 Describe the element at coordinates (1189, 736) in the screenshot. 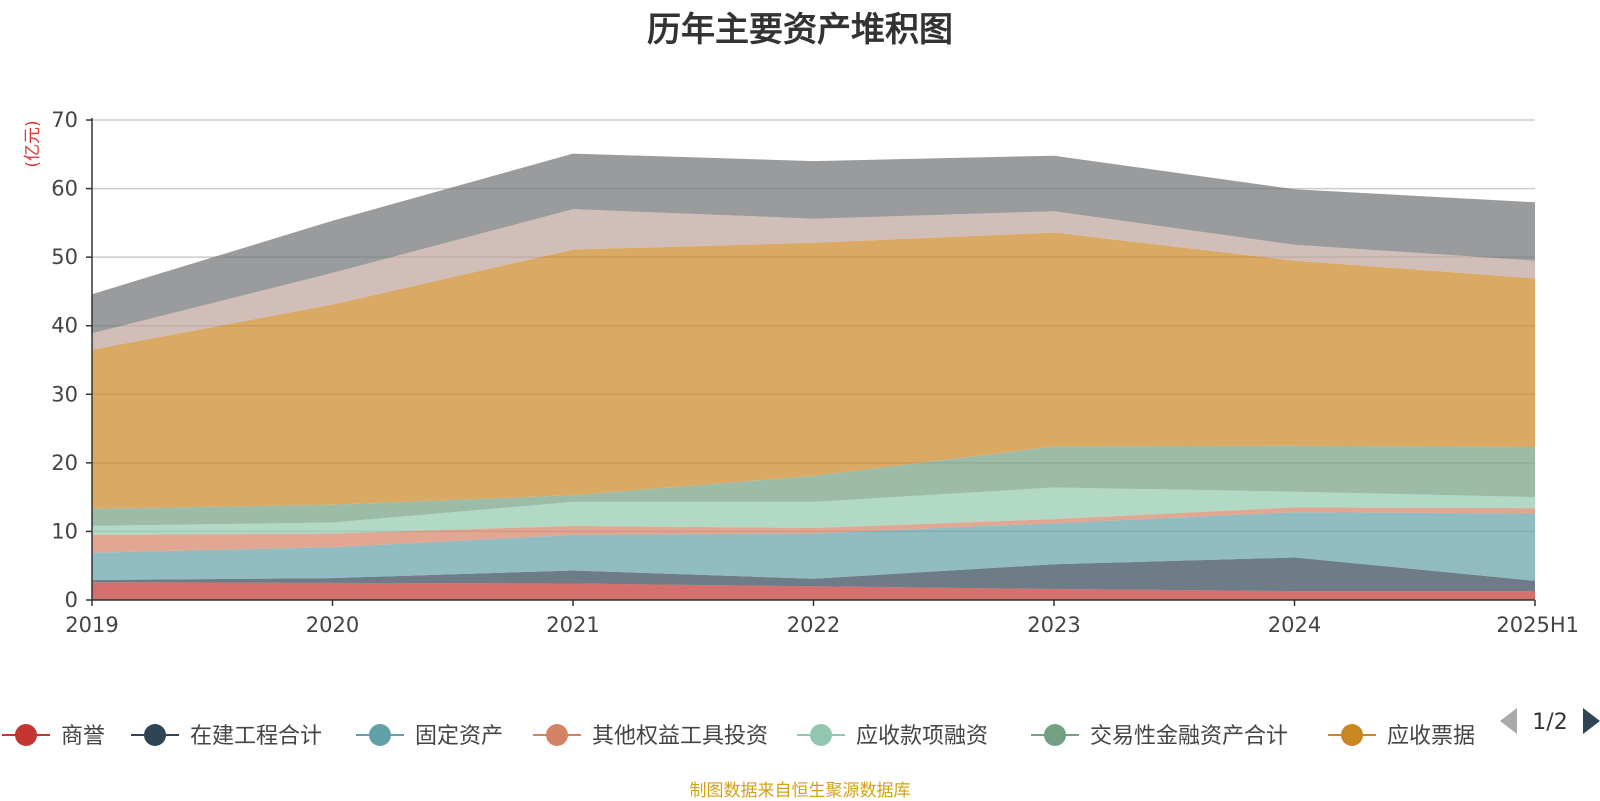

I see `legend-label: 交易性金融资产合计` at that location.